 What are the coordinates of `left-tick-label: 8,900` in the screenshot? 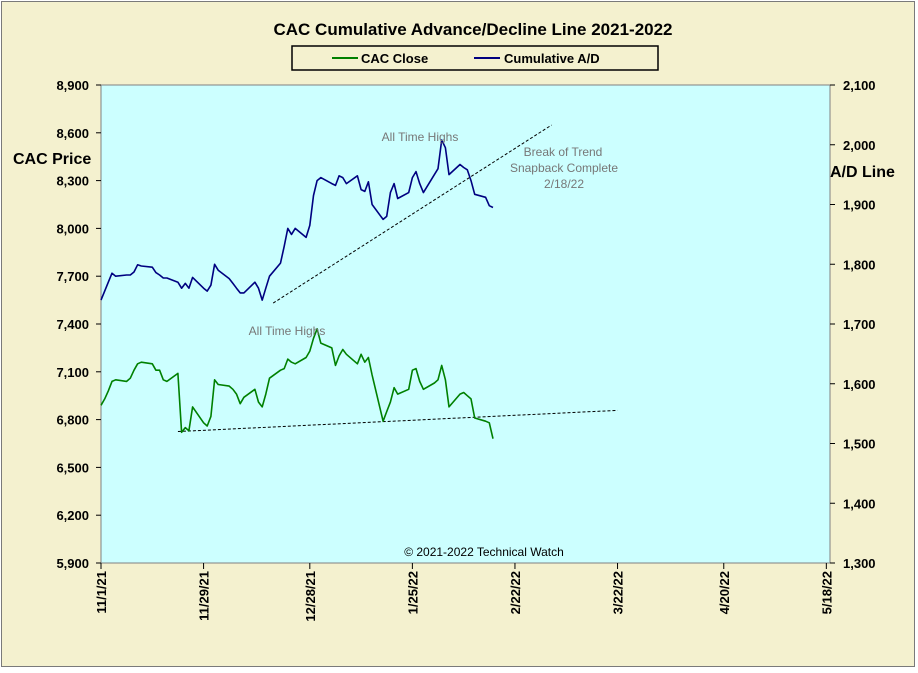 It's located at (72, 85).